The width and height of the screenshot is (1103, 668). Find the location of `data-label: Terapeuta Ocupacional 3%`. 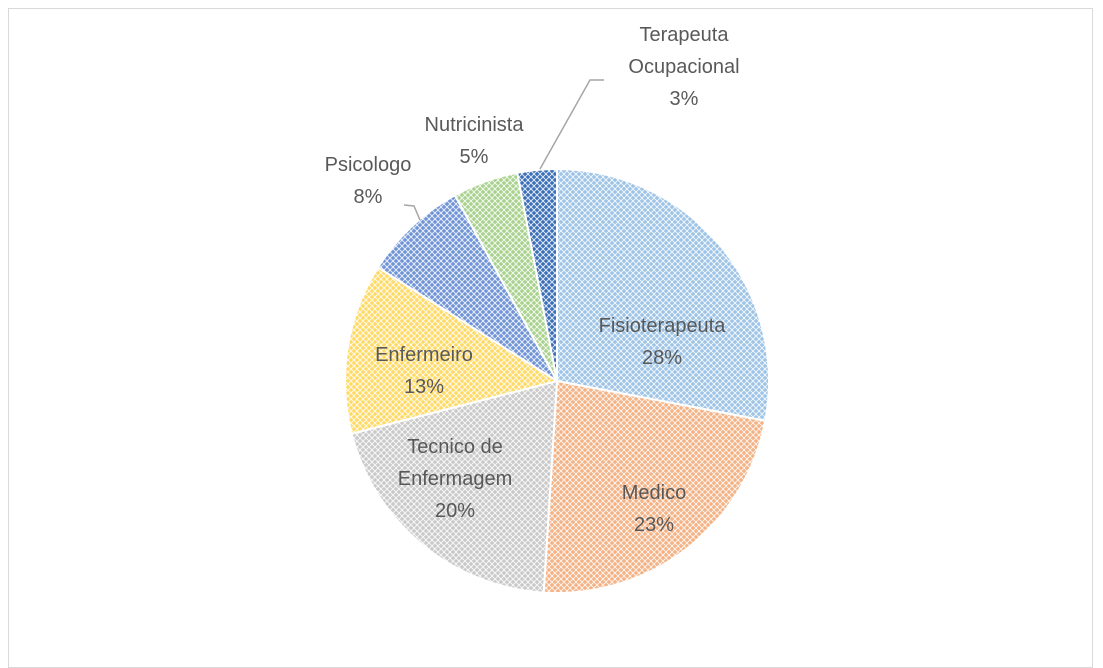

data-label: Terapeuta Ocupacional 3% is located at coordinates (684, 67).